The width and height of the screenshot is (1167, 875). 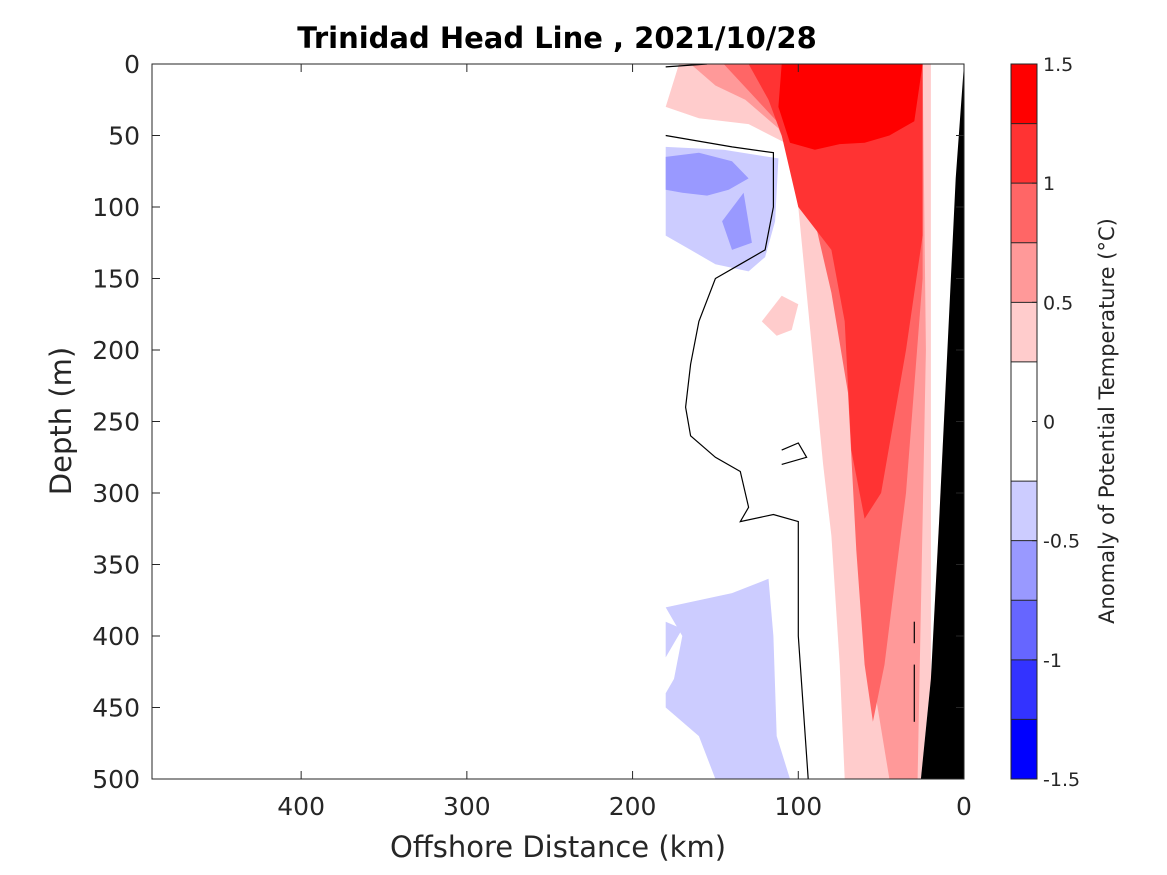 What do you see at coordinates (116, 207) in the screenshot?
I see `y-tick-label: 100` at bounding box center [116, 207].